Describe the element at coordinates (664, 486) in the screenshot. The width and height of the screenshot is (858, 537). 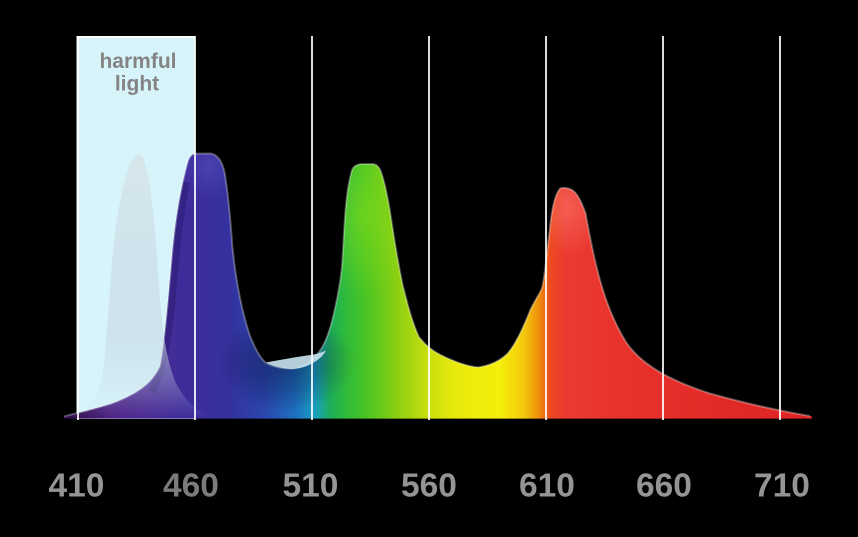
I see `svg-text: 660` at that location.